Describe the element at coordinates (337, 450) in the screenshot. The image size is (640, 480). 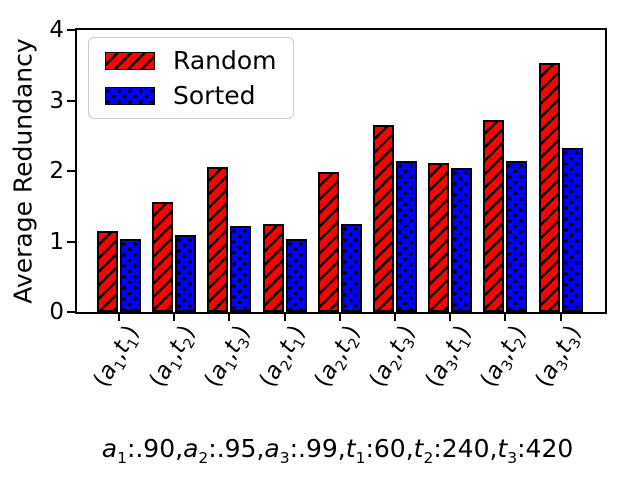
I see `caption: a1:.90,a2:.95,a3:.99,t1:60,t2:240,t3:420` at that location.